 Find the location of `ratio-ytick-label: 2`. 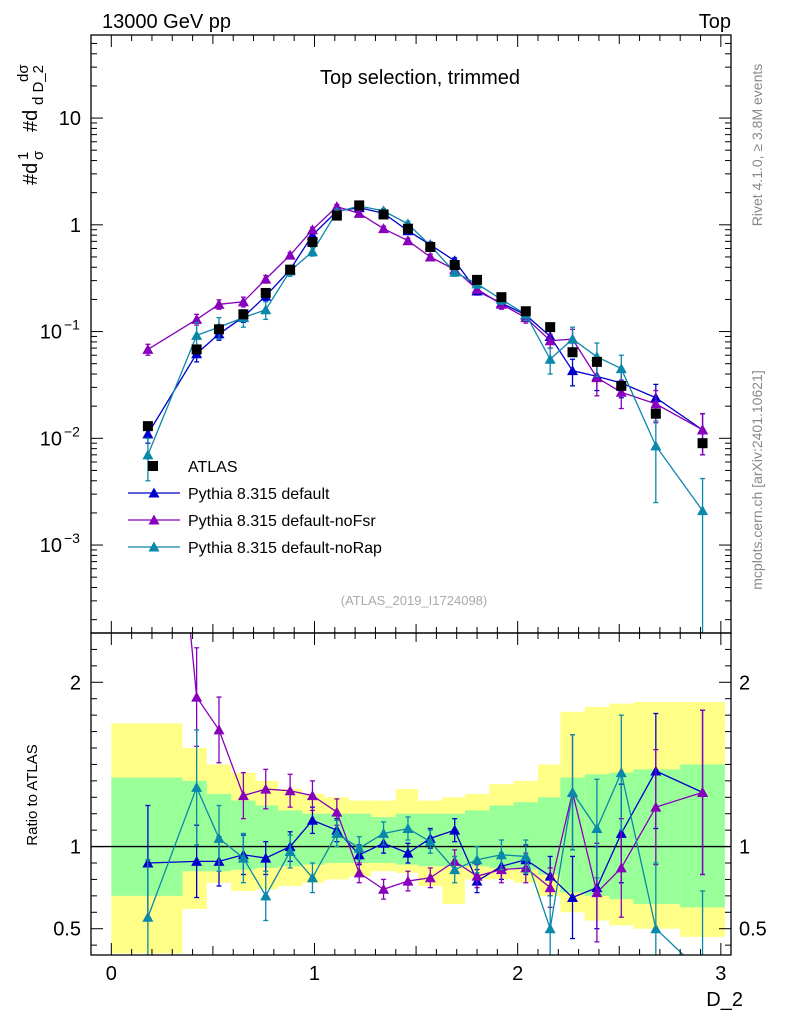

ratio-ytick-label: 2 is located at coordinates (75, 683).